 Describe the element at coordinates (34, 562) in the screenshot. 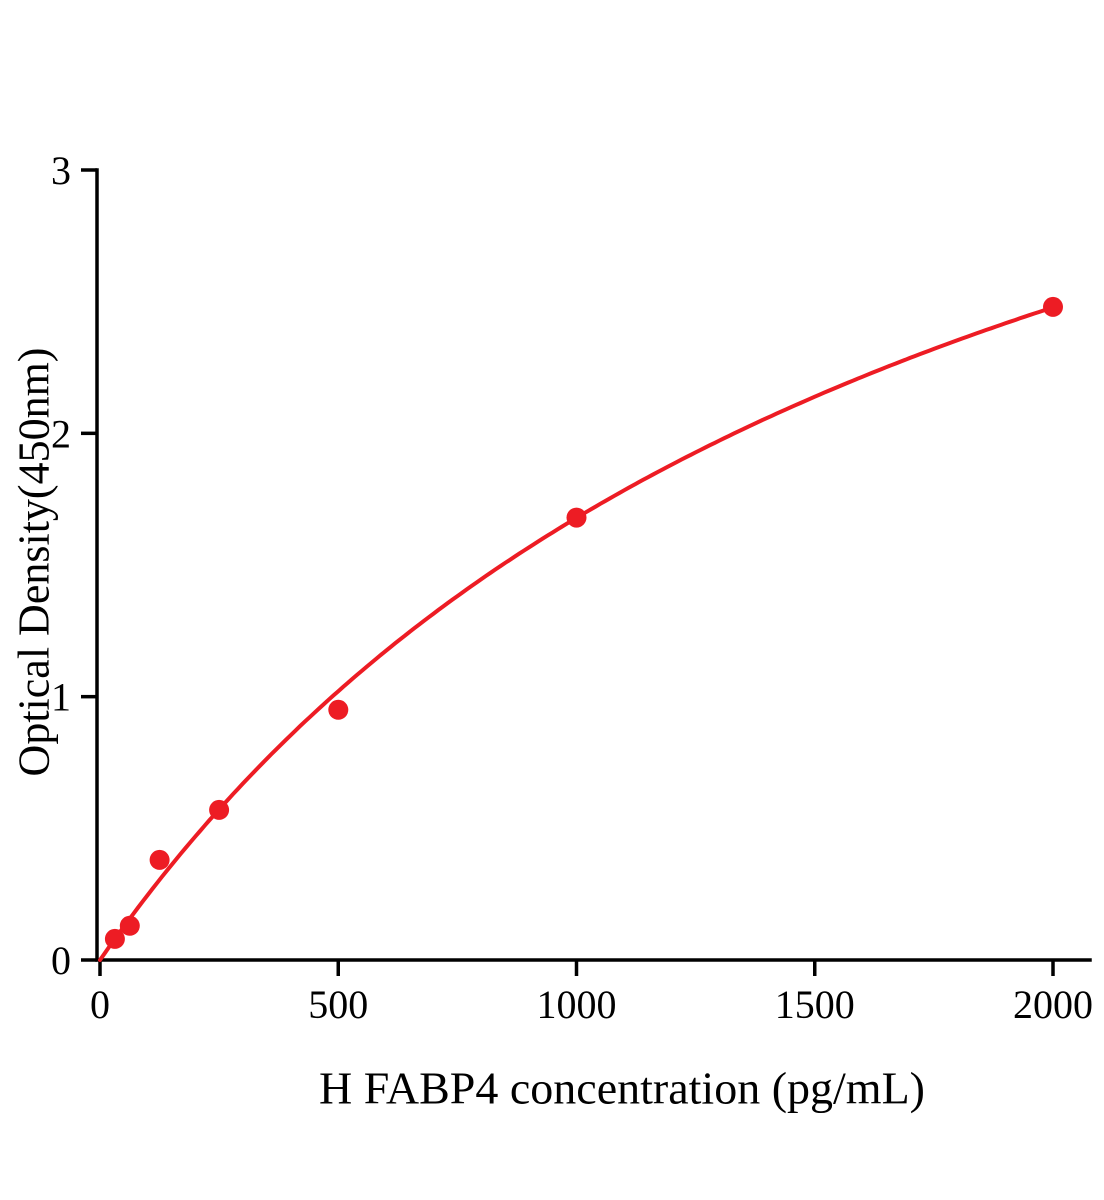

I see `y-axis-title: Optical Density(450nm)` at that location.